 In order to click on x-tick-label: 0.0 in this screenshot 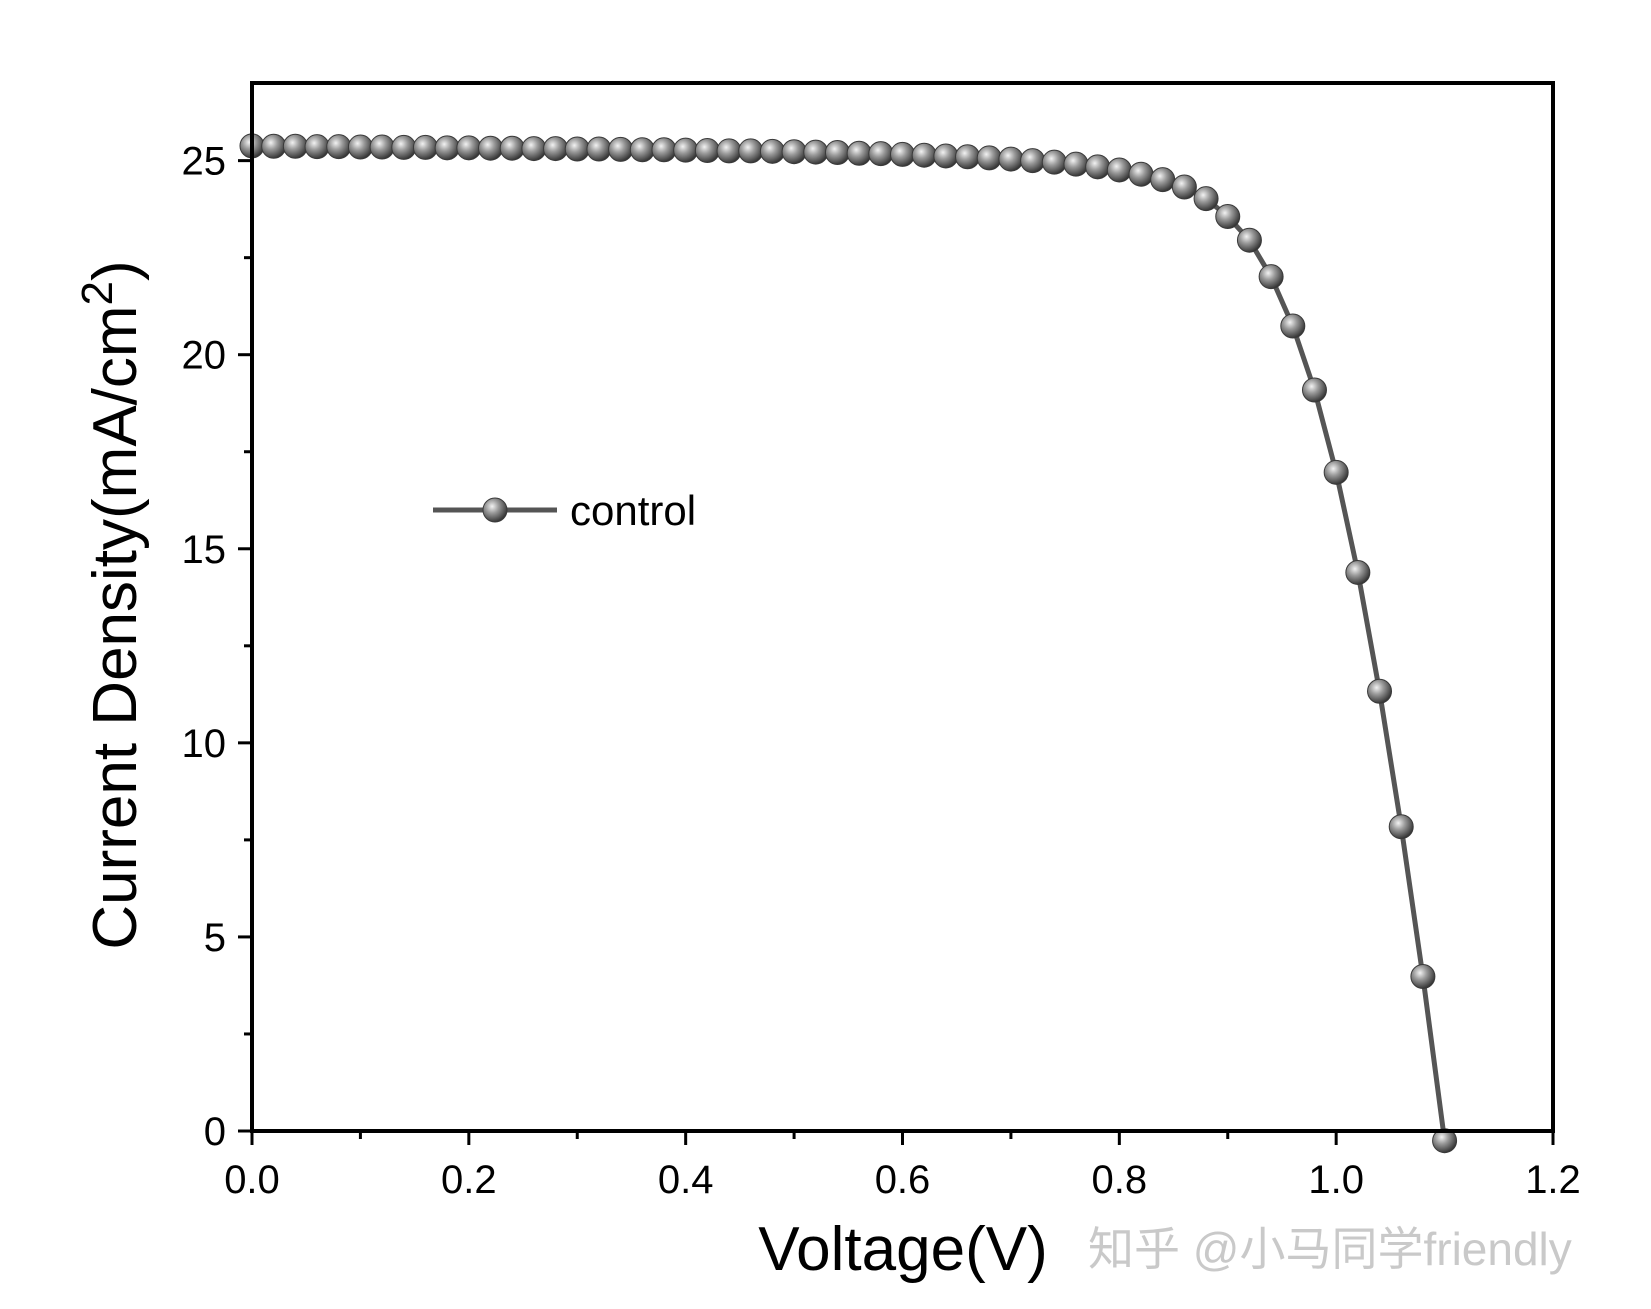, I will do `click(252, 1180)`.